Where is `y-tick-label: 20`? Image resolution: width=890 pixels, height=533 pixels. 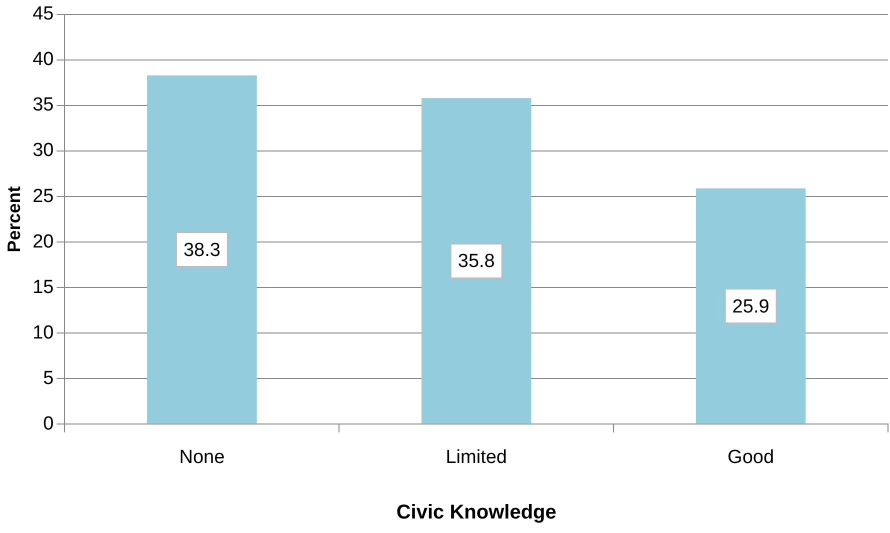 y-tick-label: 20 is located at coordinates (43, 241).